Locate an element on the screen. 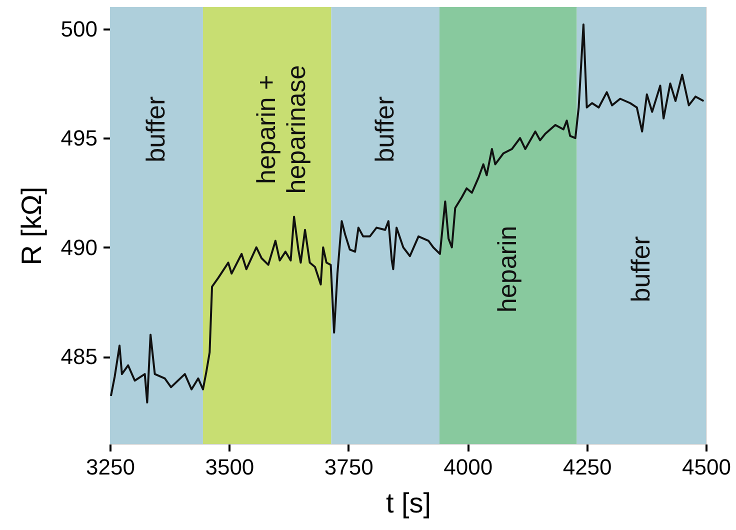  y-tick-label: 500 is located at coordinates (79, 29).